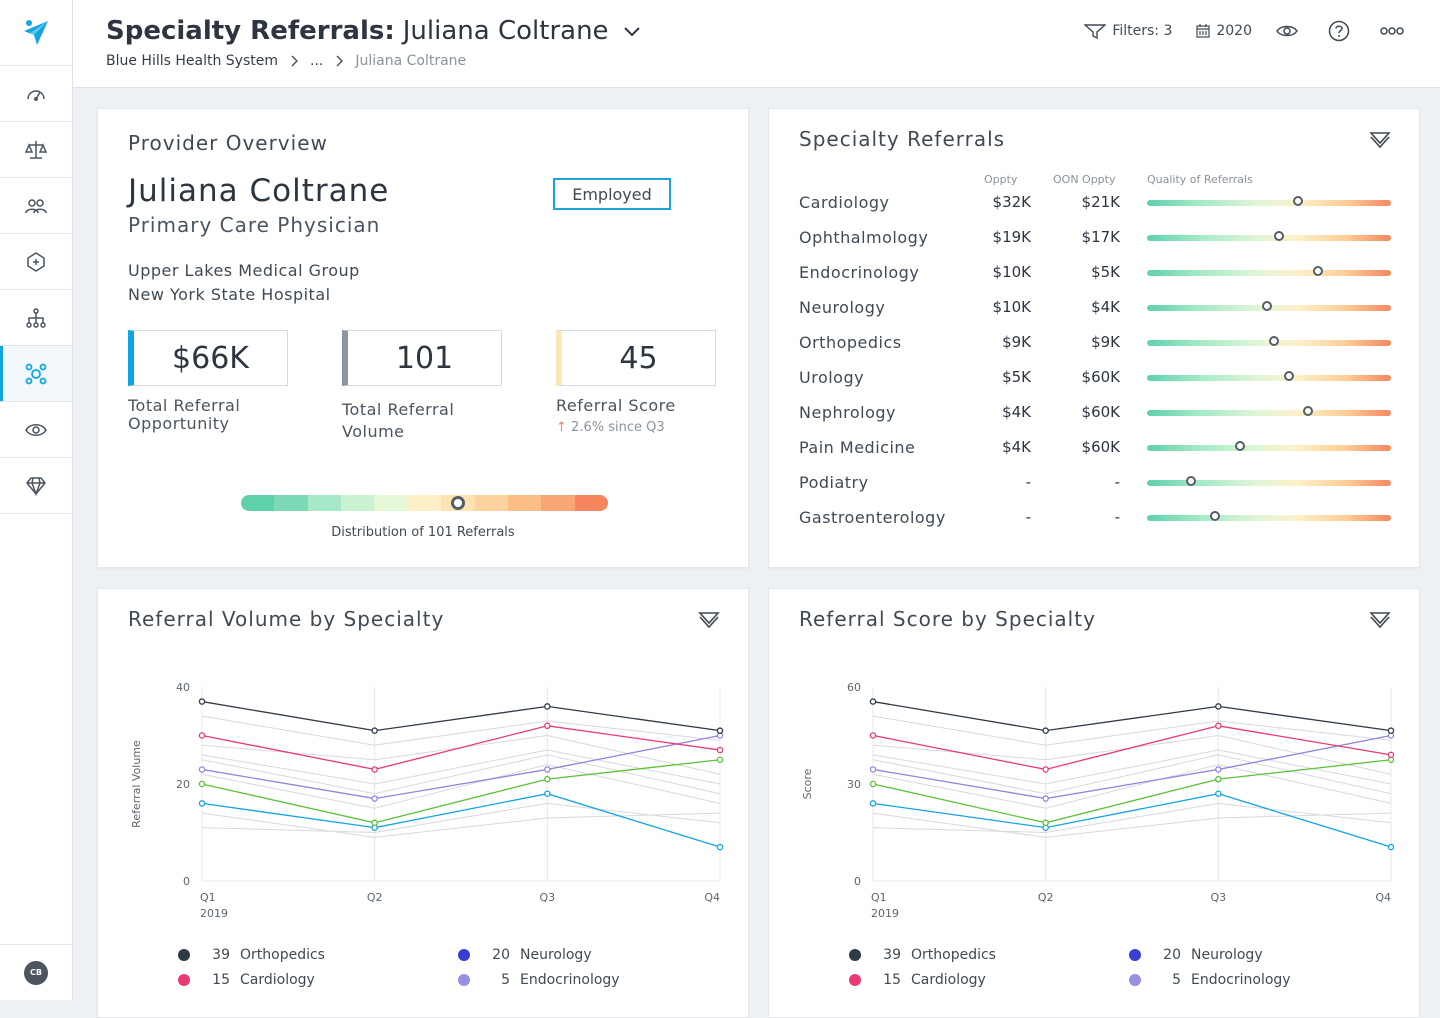  Describe the element at coordinates (36, 150) in the screenshot. I see `nav-balance` at that location.